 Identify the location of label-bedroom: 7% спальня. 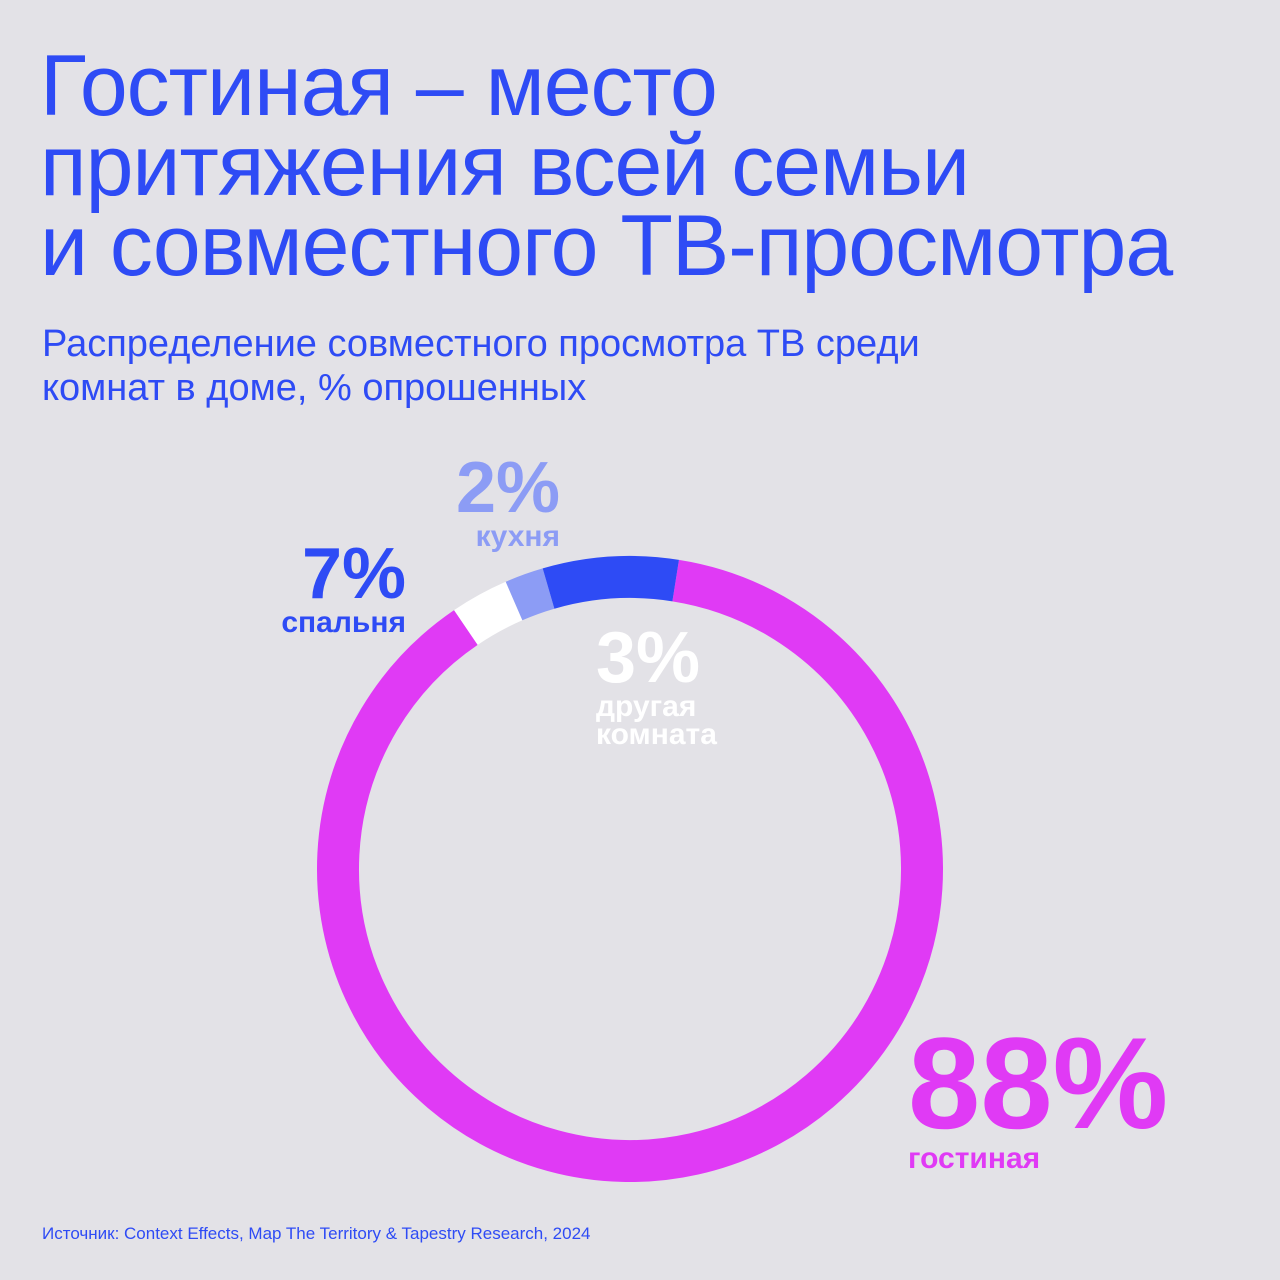
(318, 588).